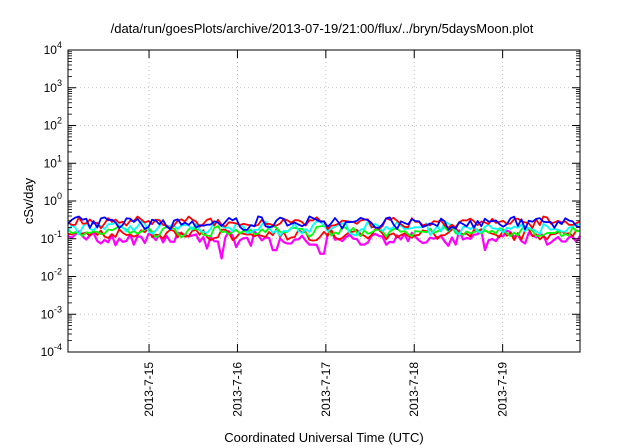  What do you see at coordinates (51, 312) in the screenshot?
I see `y-tick-label: 10⁻³` at bounding box center [51, 312].